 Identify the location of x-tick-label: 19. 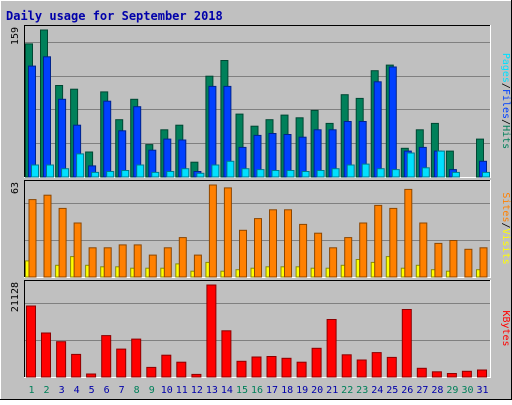
(302, 390).